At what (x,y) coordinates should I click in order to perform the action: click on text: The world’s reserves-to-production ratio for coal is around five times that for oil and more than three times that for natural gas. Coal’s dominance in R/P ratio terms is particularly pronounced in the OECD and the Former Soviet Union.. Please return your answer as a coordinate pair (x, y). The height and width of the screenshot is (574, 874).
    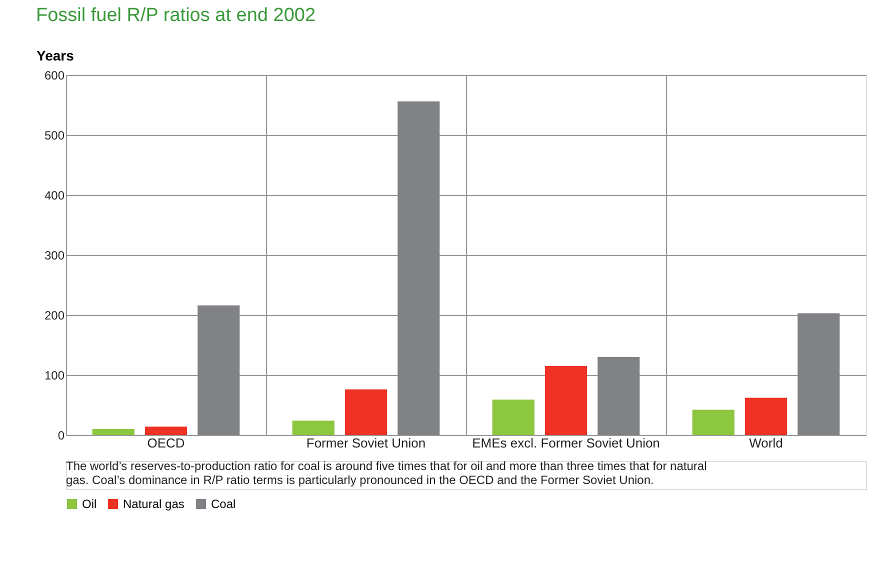
    Looking at the image, I should click on (386, 473).